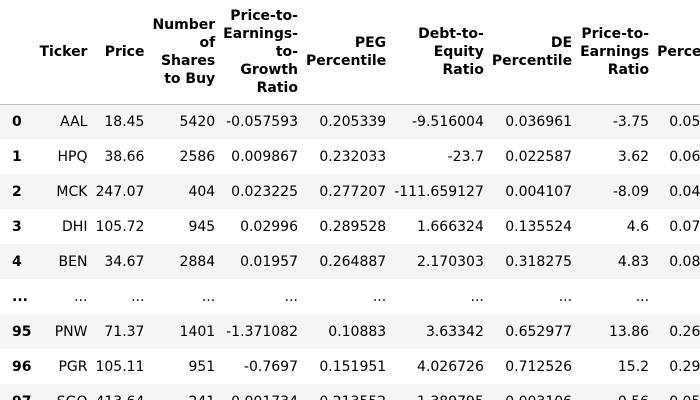 Image resolution: width=700 pixels, height=400 pixels. What do you see at coordinates (269, 261) in the screenshot?
I see `cell-pegr: 0.01957` at bounding box center [269, 261].